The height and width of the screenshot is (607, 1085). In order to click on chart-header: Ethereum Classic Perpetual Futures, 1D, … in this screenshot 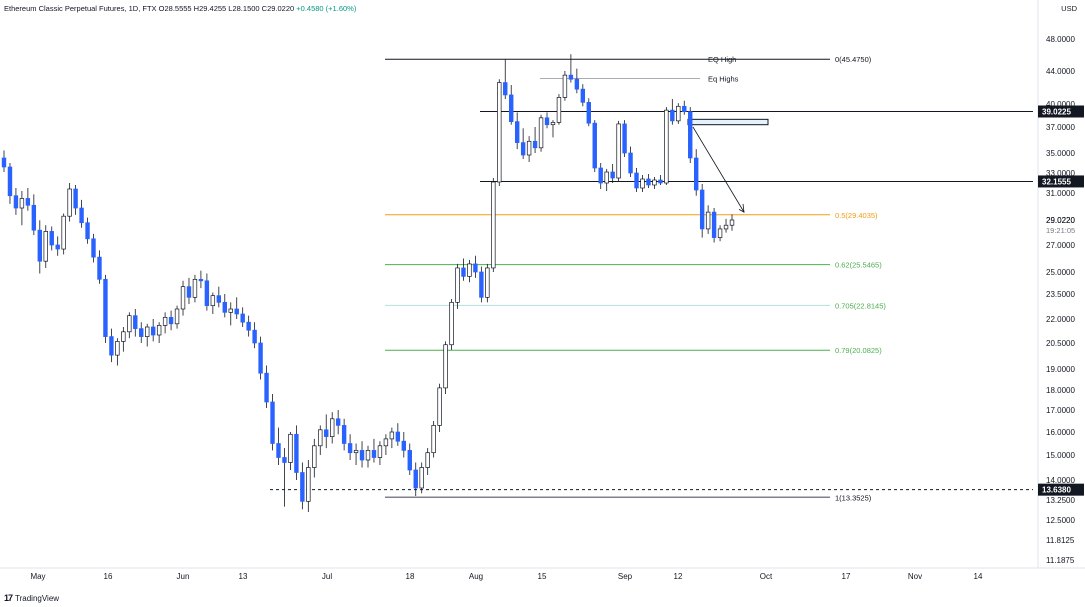, I will do `click(180, 8)`.